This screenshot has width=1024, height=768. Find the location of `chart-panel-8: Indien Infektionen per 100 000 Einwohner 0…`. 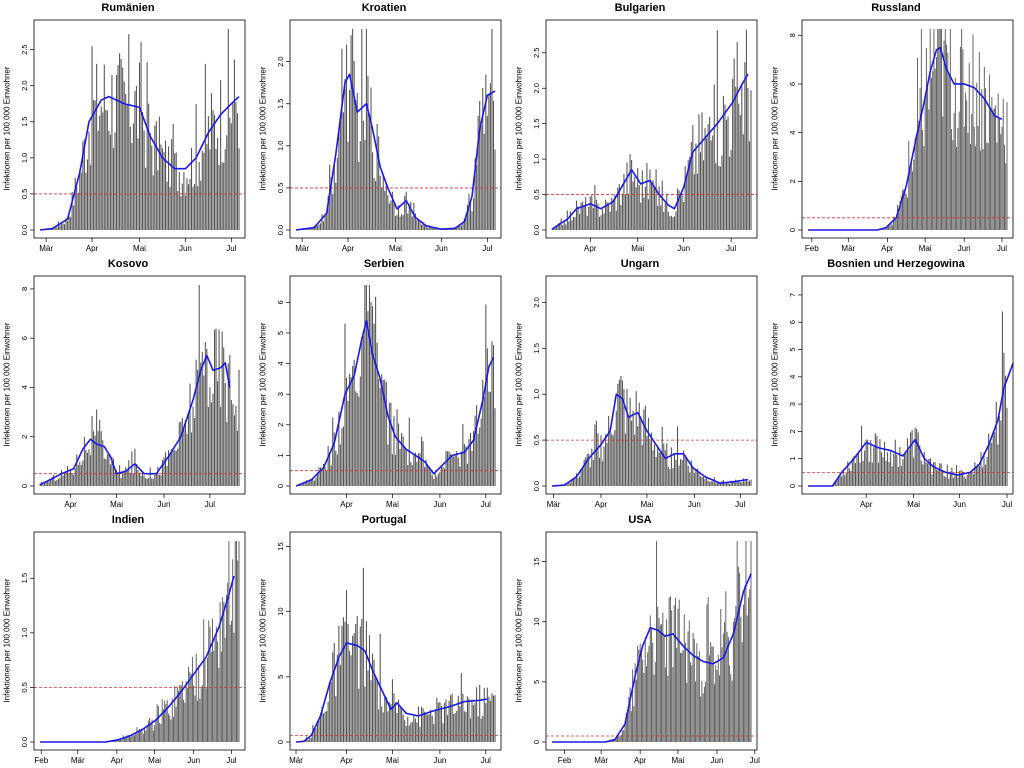

chart-panel-8: Indien Infektionen per 100 000 Einwohner 0… is located at coordinates (128, 640).